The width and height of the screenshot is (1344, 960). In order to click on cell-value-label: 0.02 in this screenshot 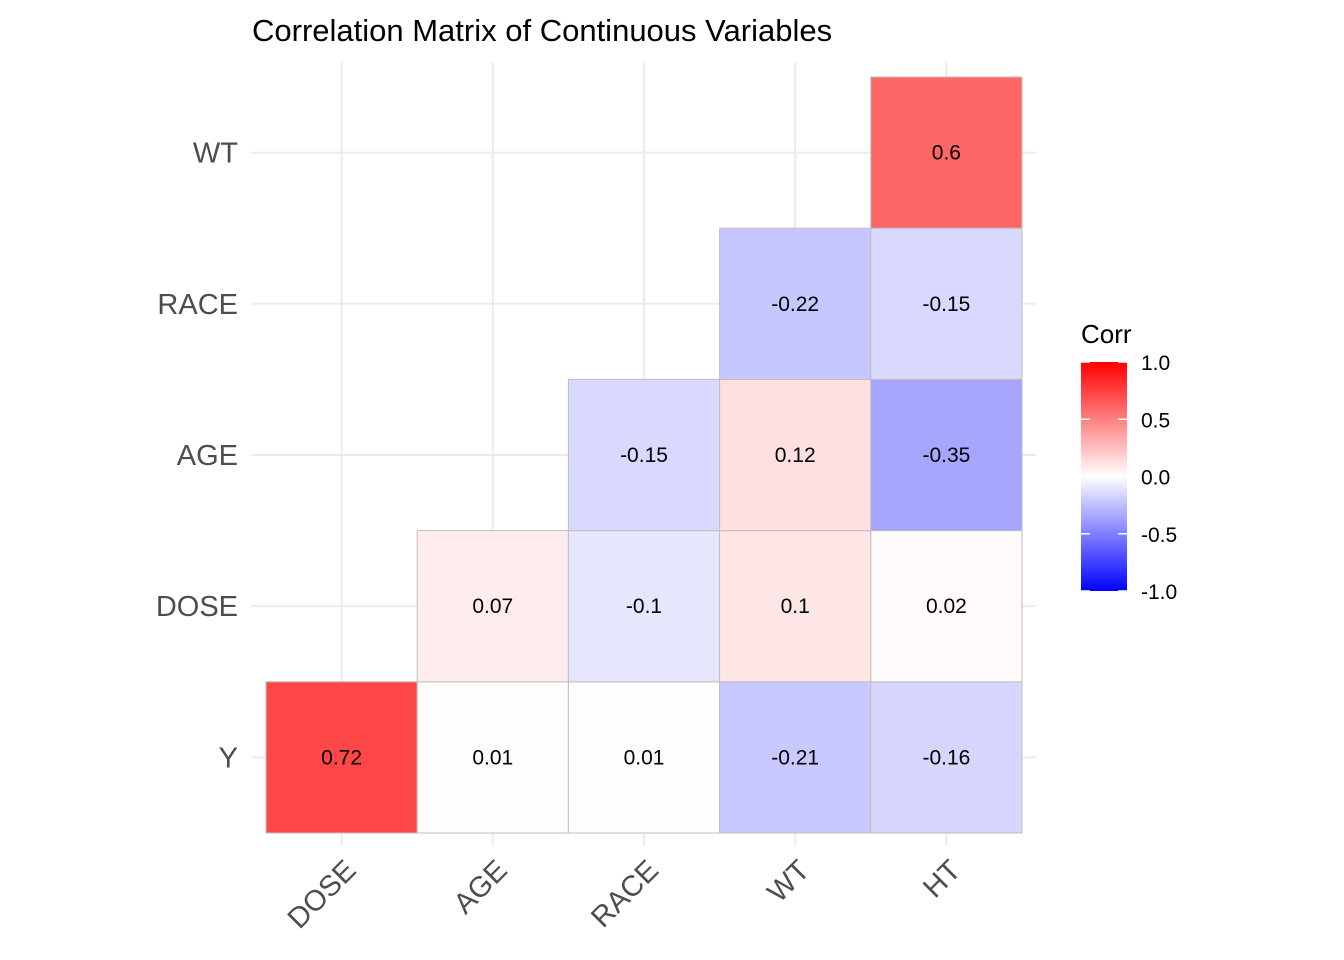, I will do `click(946, 606)`.